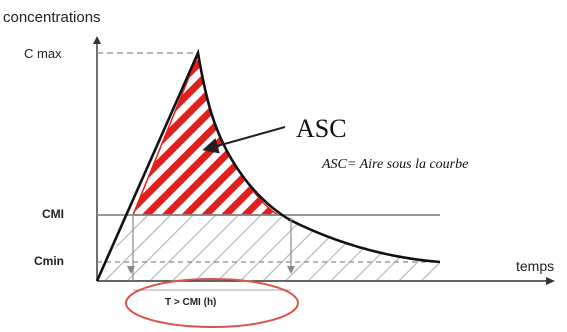 The image size is (567, 332). I want to click on x-axis-label: temps, so click(535, 266).